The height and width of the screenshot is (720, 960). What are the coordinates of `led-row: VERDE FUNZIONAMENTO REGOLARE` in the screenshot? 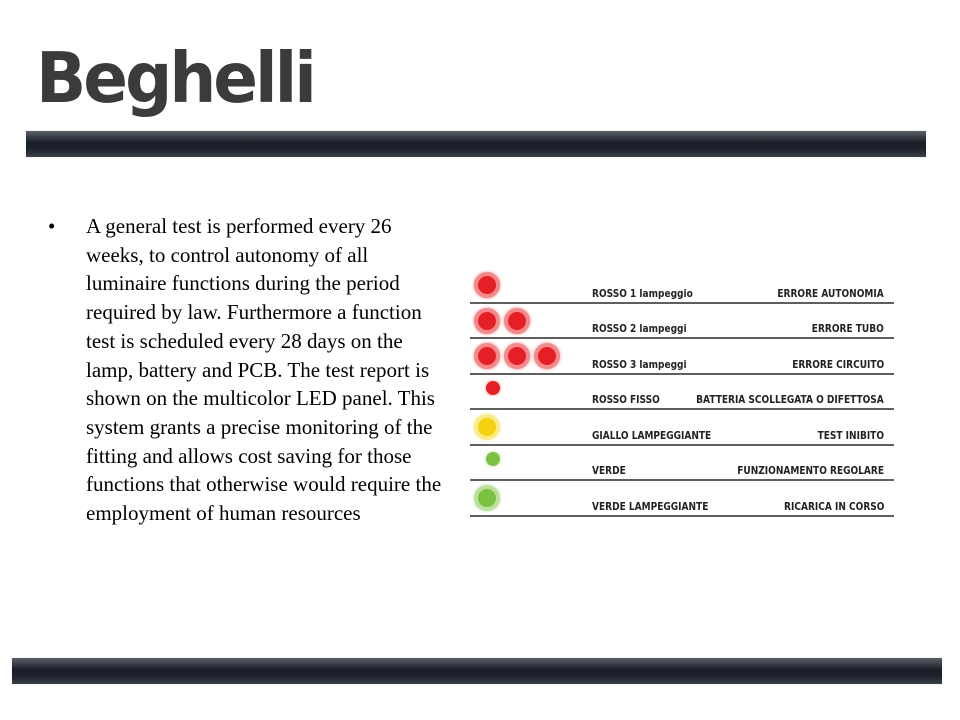 It's located at (682, 463).